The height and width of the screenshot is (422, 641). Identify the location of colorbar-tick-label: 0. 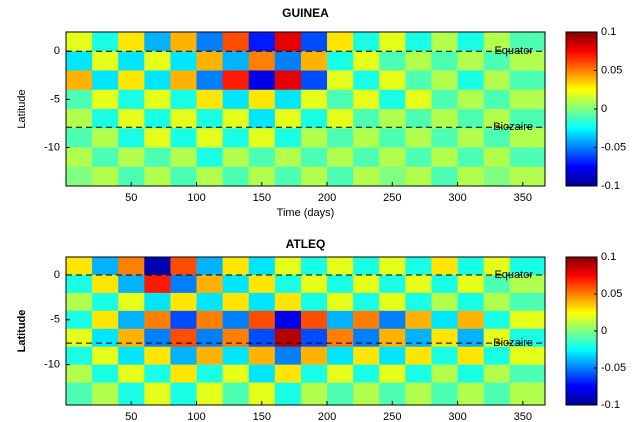
(604, 331).